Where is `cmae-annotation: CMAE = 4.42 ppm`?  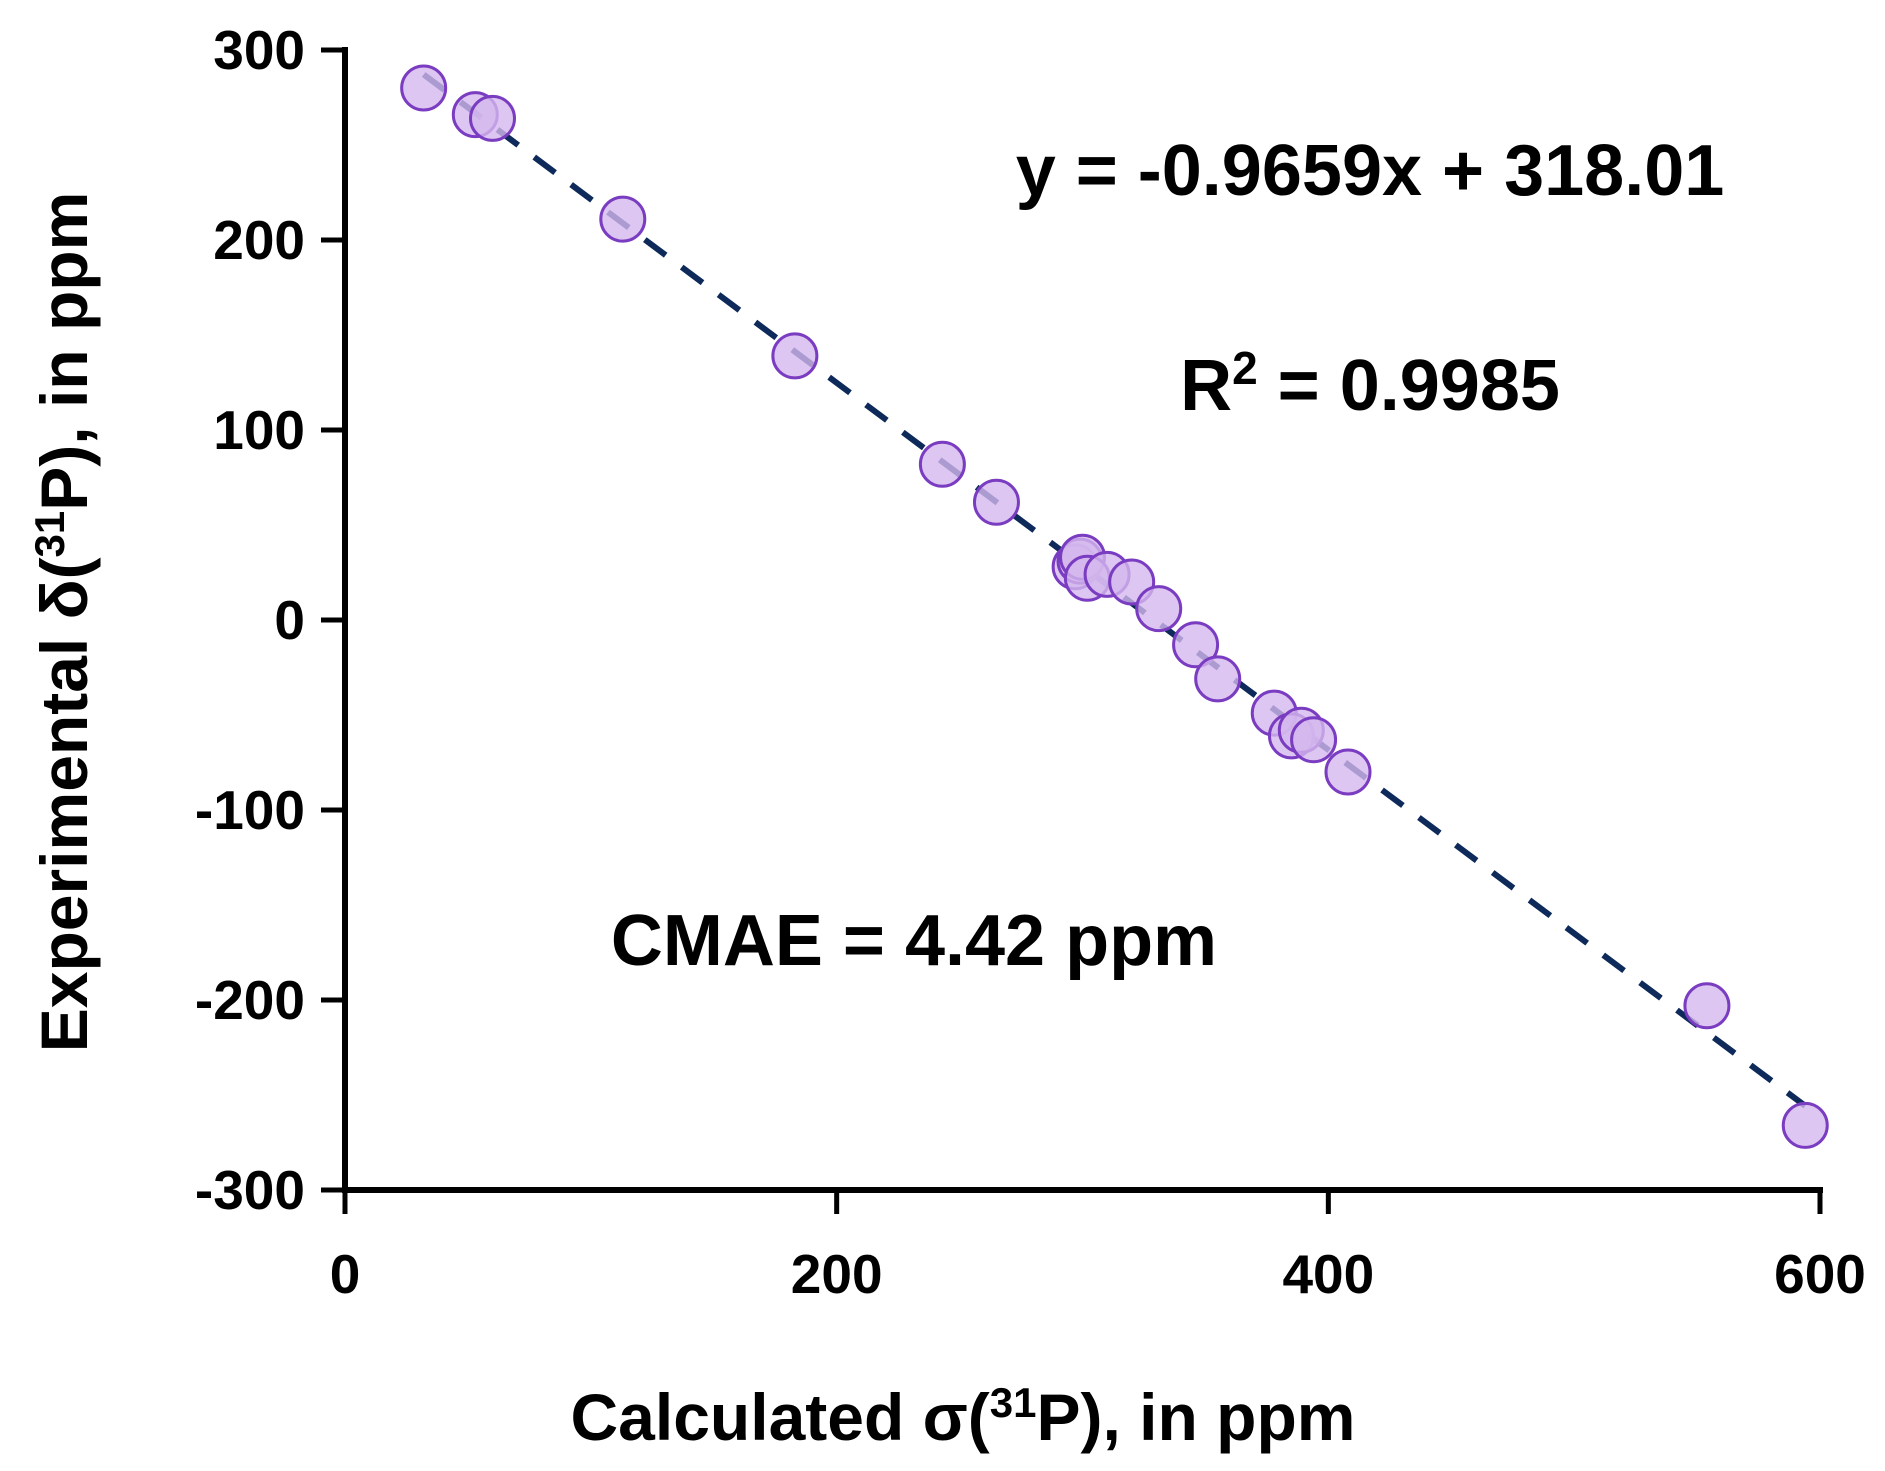
cmae-annotation: CMAE = 4.42 ppm is located at coordinates (914, 941).